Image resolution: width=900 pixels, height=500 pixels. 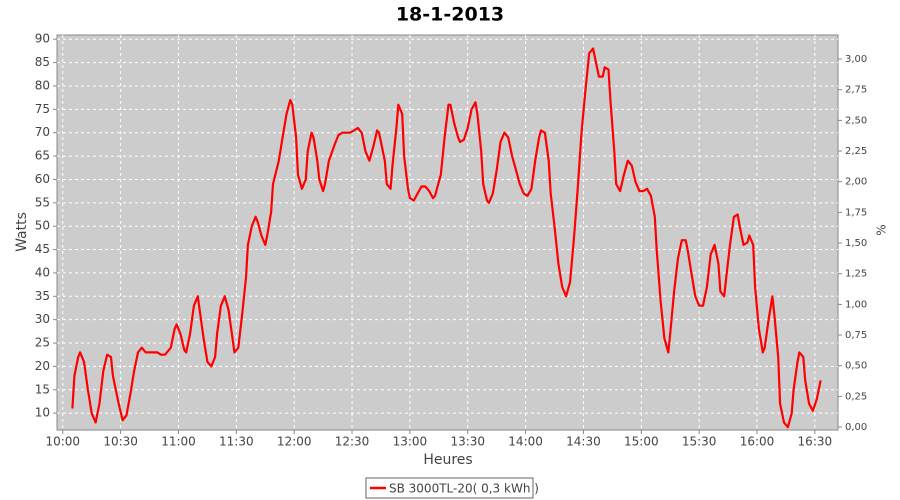 I want to click on x-axis-label: Heures, so click(x=447, y=460).